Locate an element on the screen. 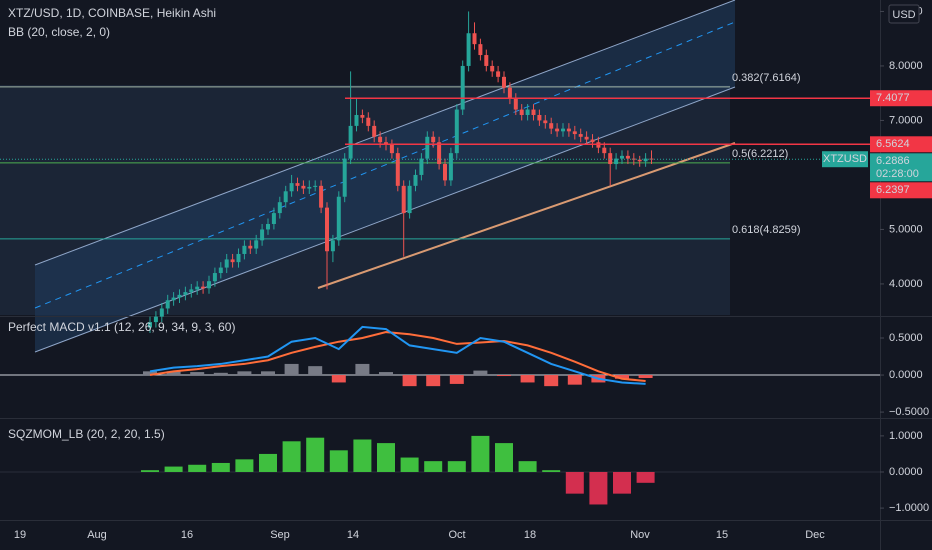 This screenshot has width=932, height=550. indicator-line is located at coordinates (397, 356).